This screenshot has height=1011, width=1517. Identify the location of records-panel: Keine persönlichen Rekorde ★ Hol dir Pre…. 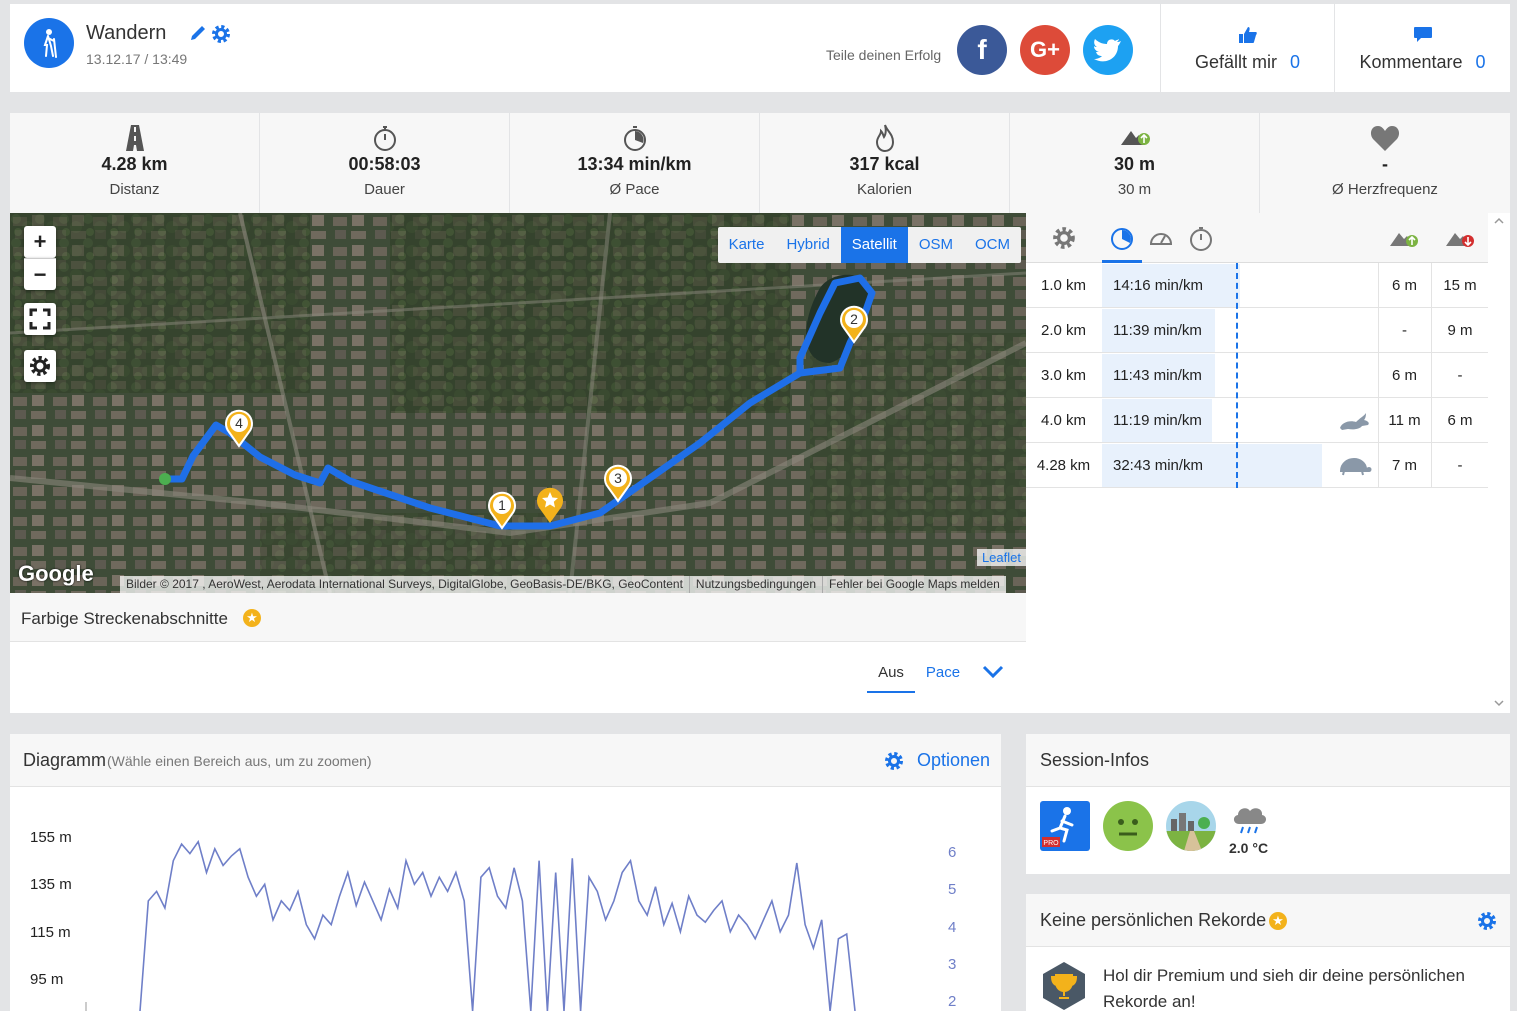
(1268, 952).